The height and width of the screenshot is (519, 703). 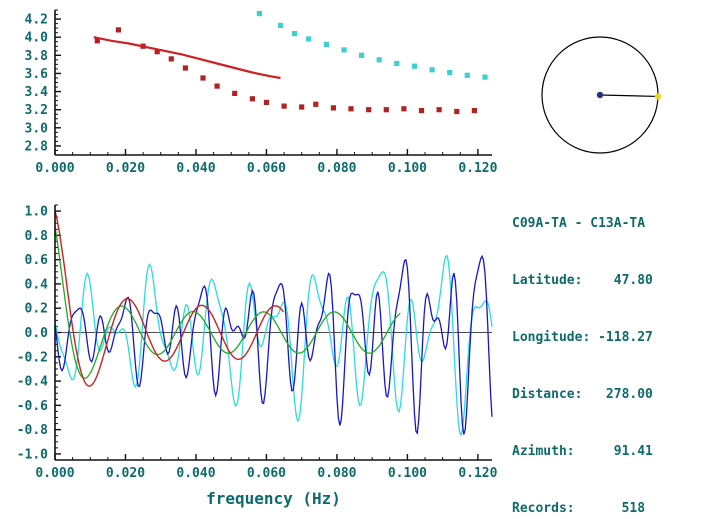 What do you see at coordinates (579, 508) in the screenshot?
I see `info-line-records: Records: 518` at bounding box center [579, 508].